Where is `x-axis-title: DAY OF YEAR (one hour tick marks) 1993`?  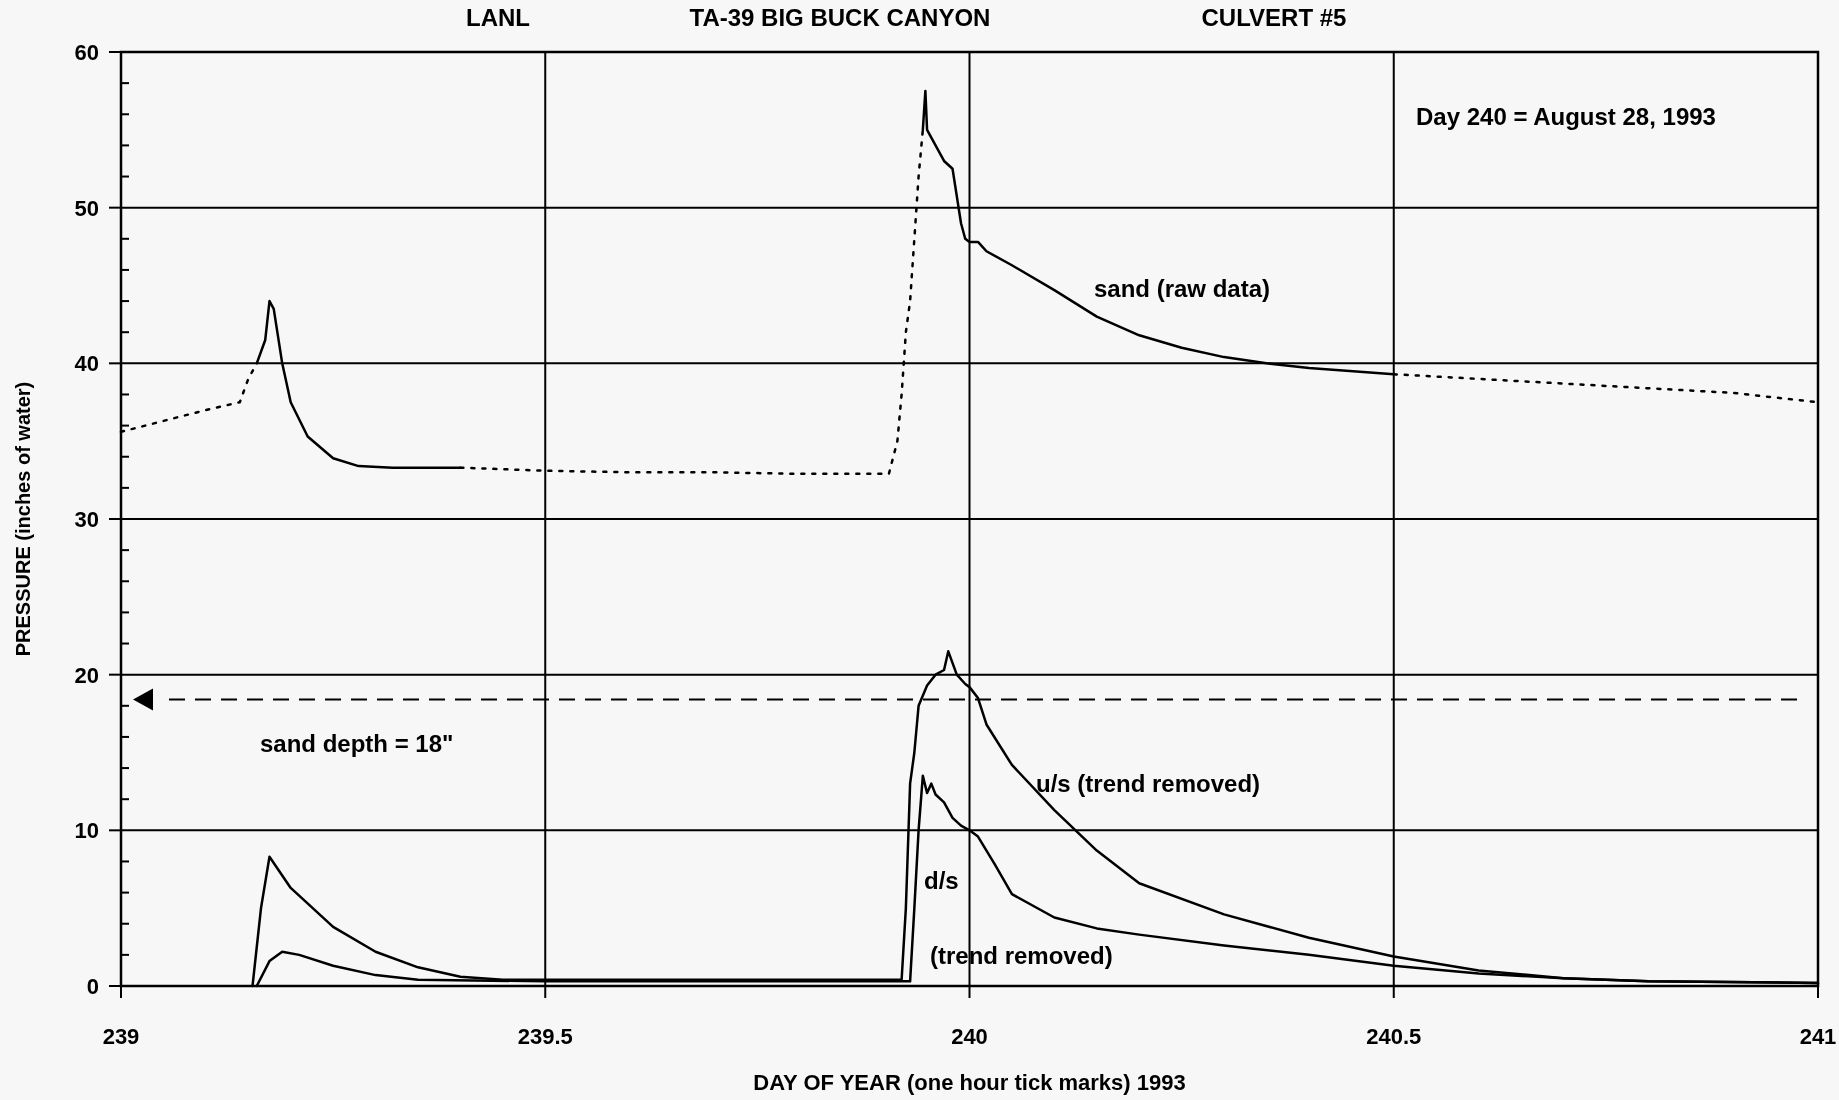
x-axis-title: DAY OF YEAR (one hour tick marks) 1993 is located at coordinates (969, 1082).